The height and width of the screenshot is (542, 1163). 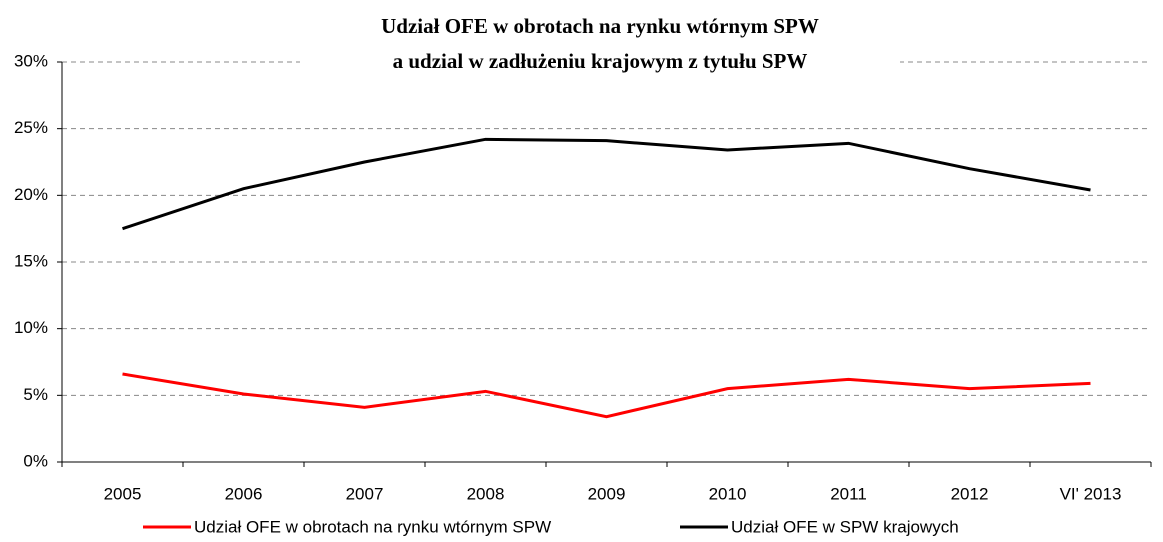 What do you see at coordinates (35, 394) in the screenshot?
I see `y-tick-label: 5%` at bounding box center [35, 394].